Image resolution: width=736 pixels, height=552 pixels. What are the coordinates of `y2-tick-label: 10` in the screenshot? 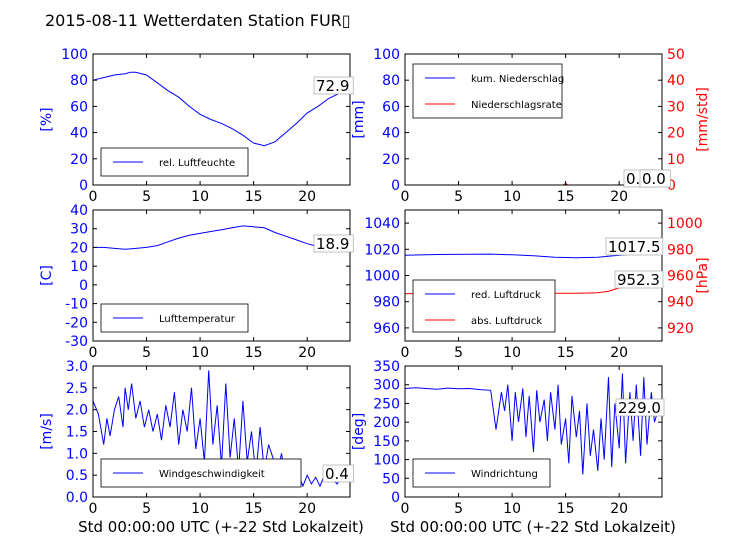 It's located at (676, 160).